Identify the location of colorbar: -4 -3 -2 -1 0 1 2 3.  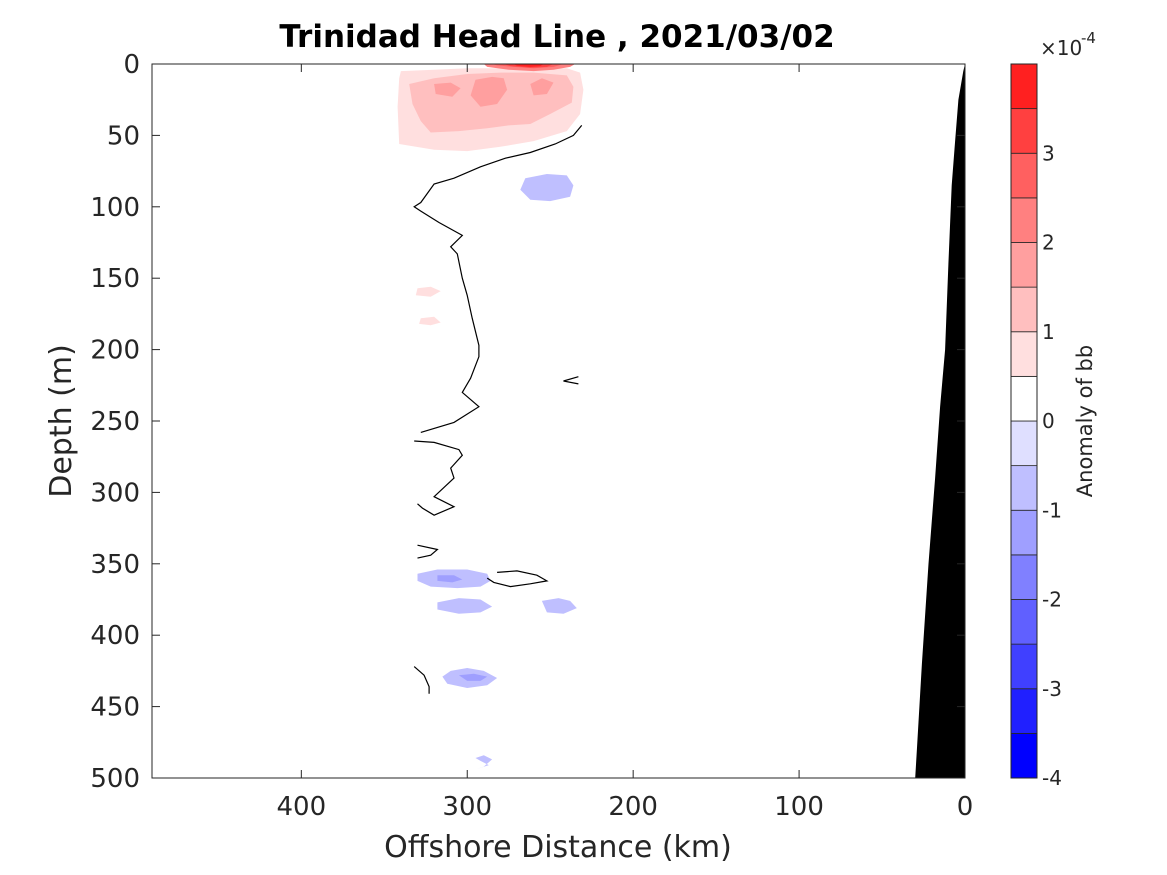
(1036, 426).